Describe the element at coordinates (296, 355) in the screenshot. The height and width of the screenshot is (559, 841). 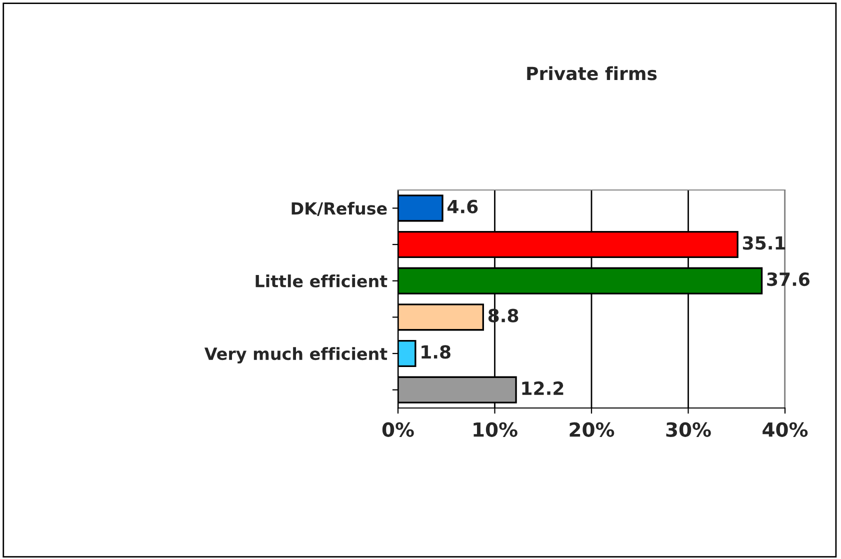
I see `y-tick-label: Very much efficient` at that location.